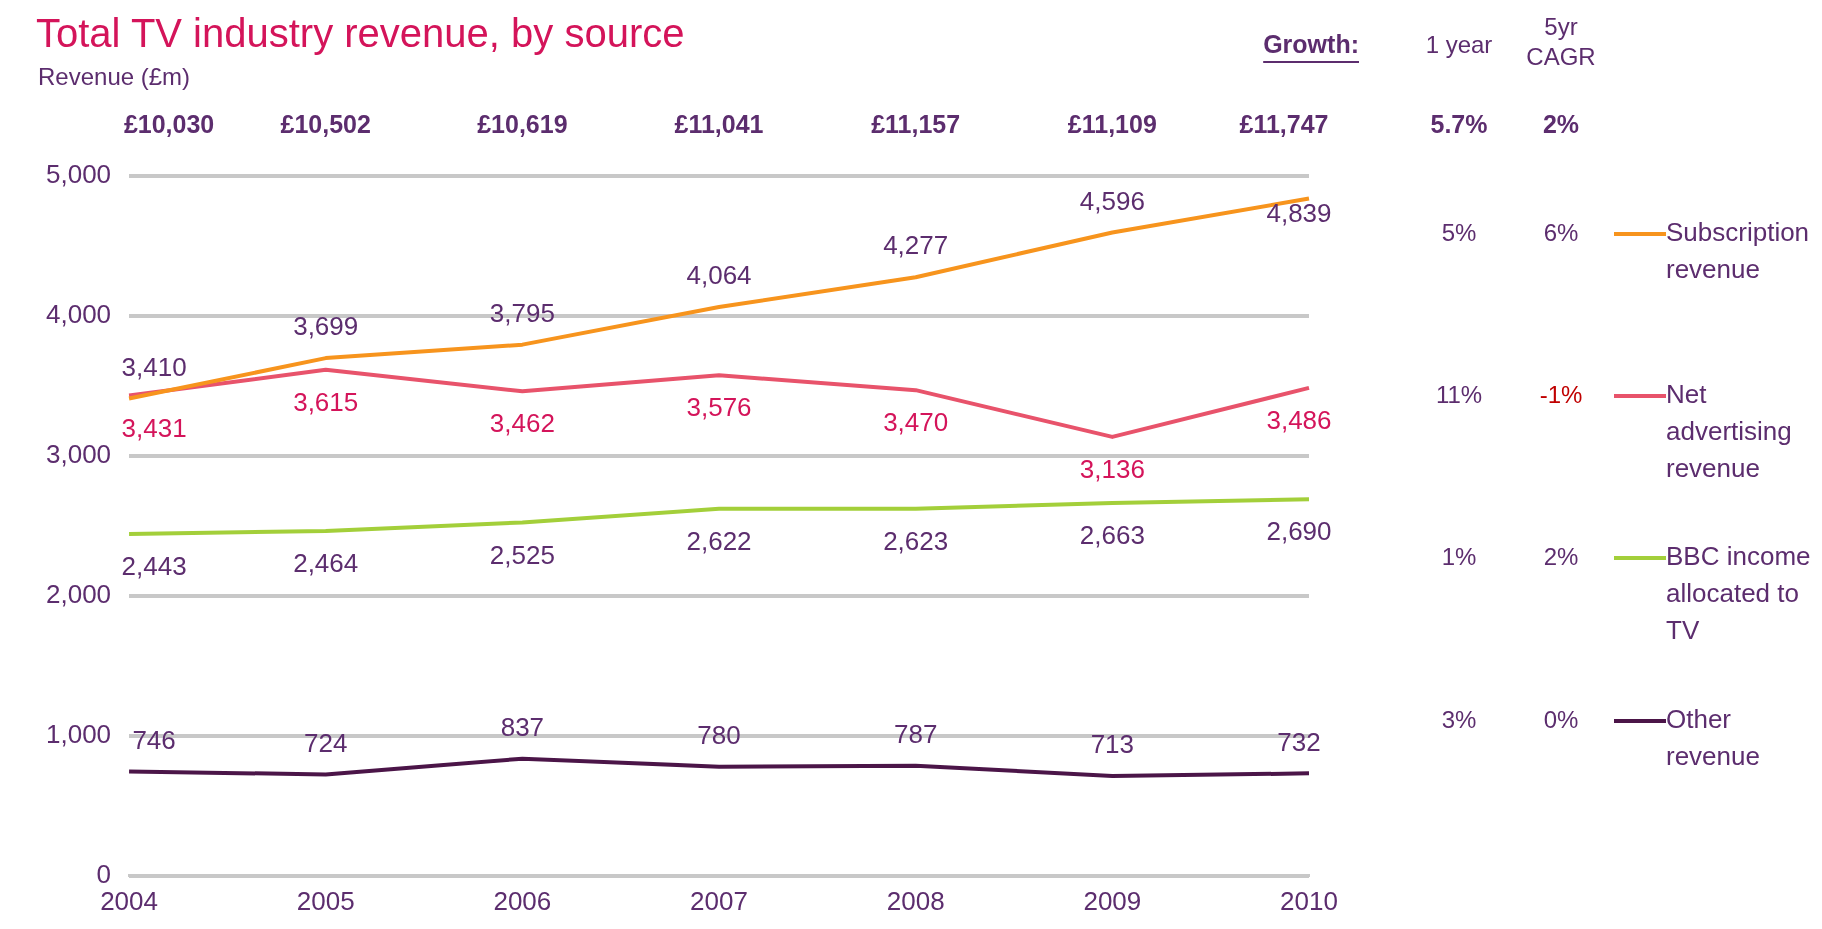 This screenshot has width=1822, height=929. Describe the element at coordinates (325, 900) in the screenshot. I see `x-tick-label: 2005` at that location.